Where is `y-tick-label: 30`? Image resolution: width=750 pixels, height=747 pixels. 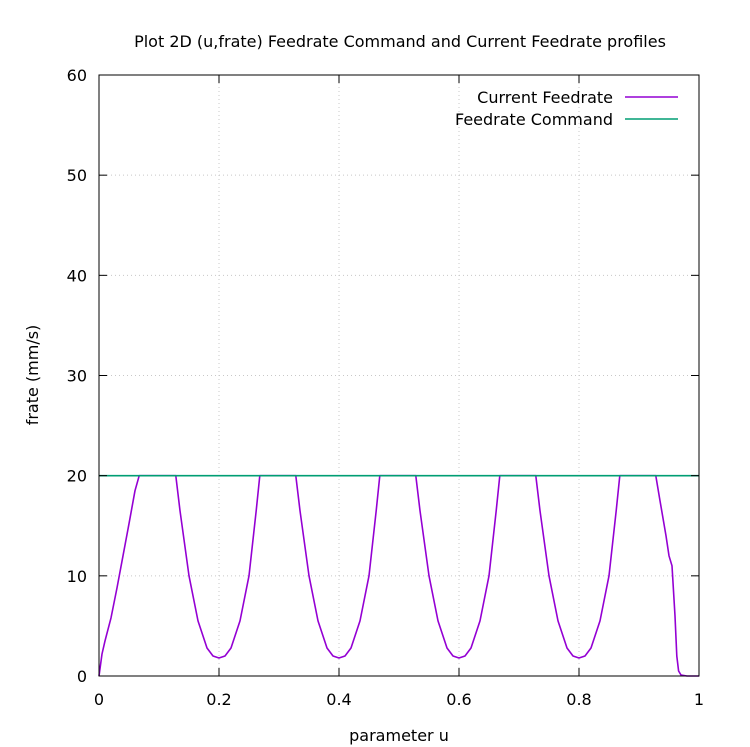 y-tick-label: 30 is located at coordinates (77, 376).